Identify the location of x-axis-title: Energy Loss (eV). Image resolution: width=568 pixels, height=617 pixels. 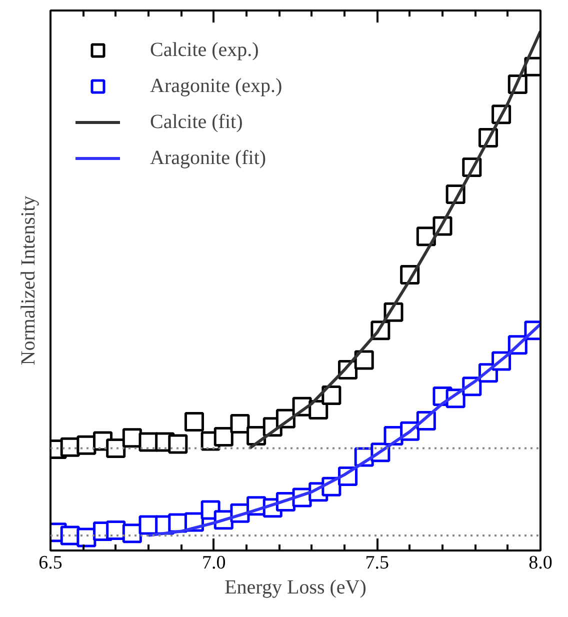
(295, 587).